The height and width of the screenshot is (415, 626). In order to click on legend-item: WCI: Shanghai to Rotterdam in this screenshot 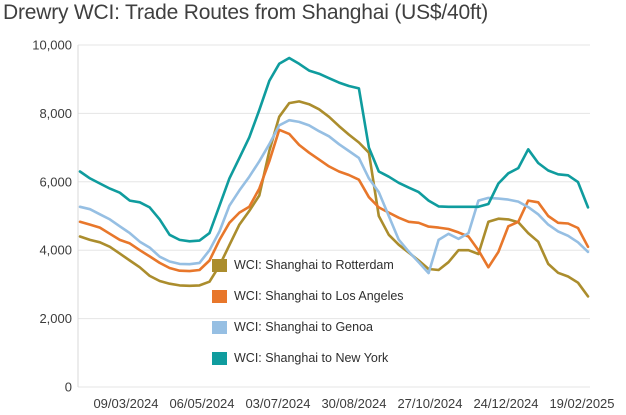, I will do `click(308, 265)`.